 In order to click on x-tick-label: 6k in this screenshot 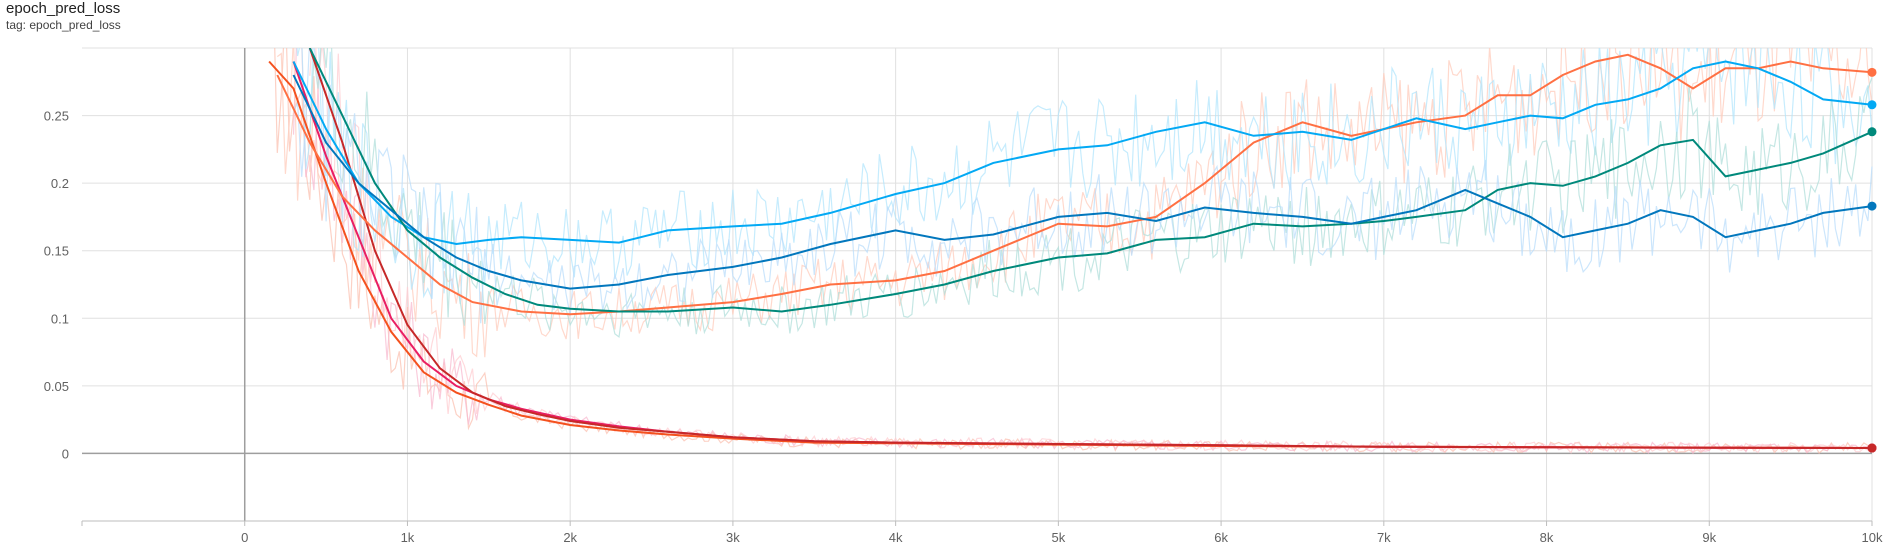, I will do `click(1221, 537)`.